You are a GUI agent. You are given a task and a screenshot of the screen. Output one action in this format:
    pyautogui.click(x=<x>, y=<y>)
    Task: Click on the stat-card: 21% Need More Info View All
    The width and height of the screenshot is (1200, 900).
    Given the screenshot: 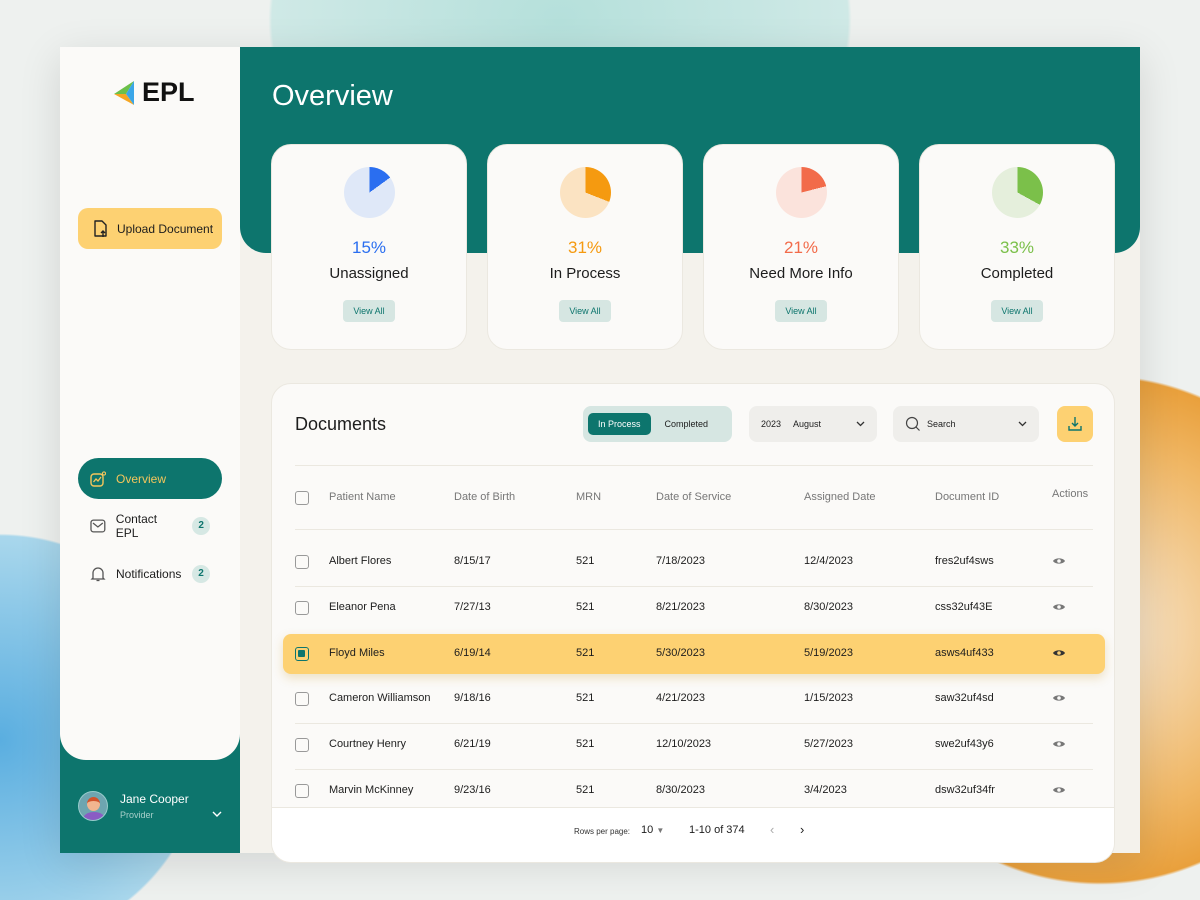 What is the action you would take?
    pyautogui.click(x=801, y=247)
    